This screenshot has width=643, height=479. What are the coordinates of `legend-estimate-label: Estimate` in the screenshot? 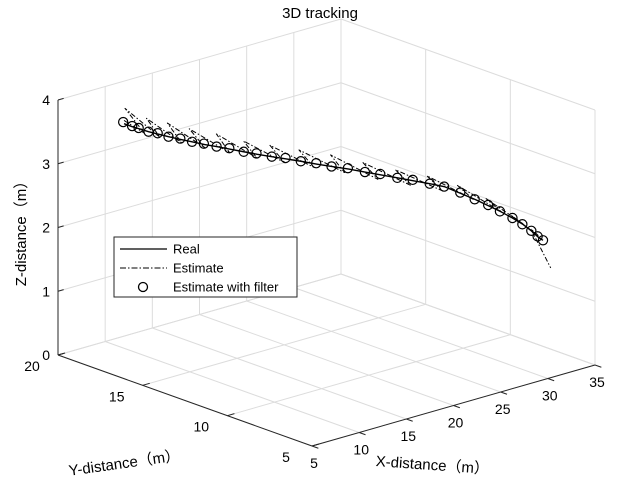 It's located at (198, 268).